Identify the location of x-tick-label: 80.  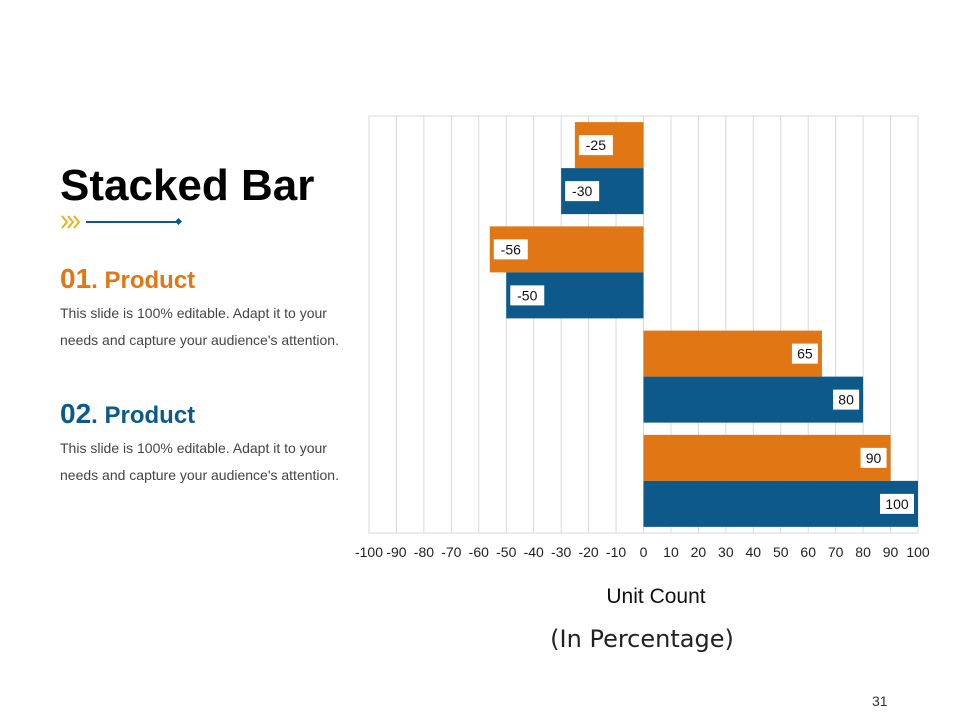
(863, 552).